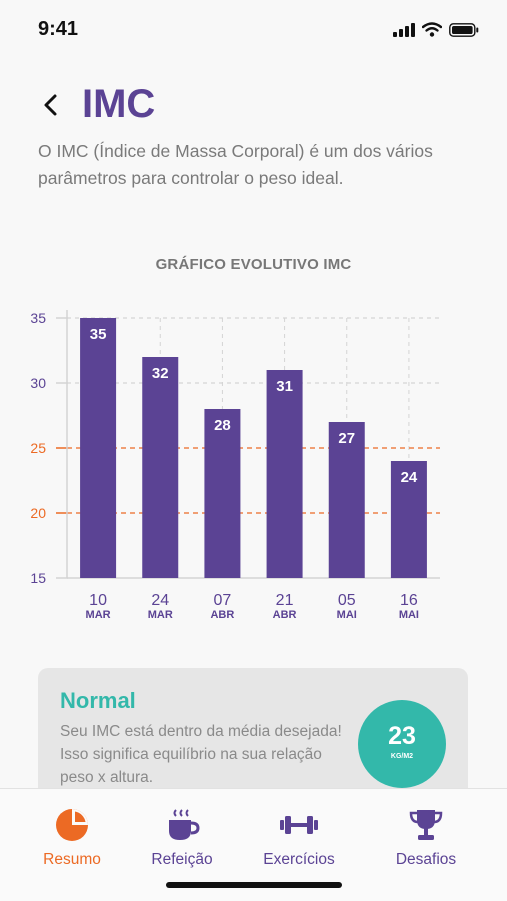  Describe the element at coordinates (347, 600) in the screenshot. I see `x-tick-day: 05` at that location.